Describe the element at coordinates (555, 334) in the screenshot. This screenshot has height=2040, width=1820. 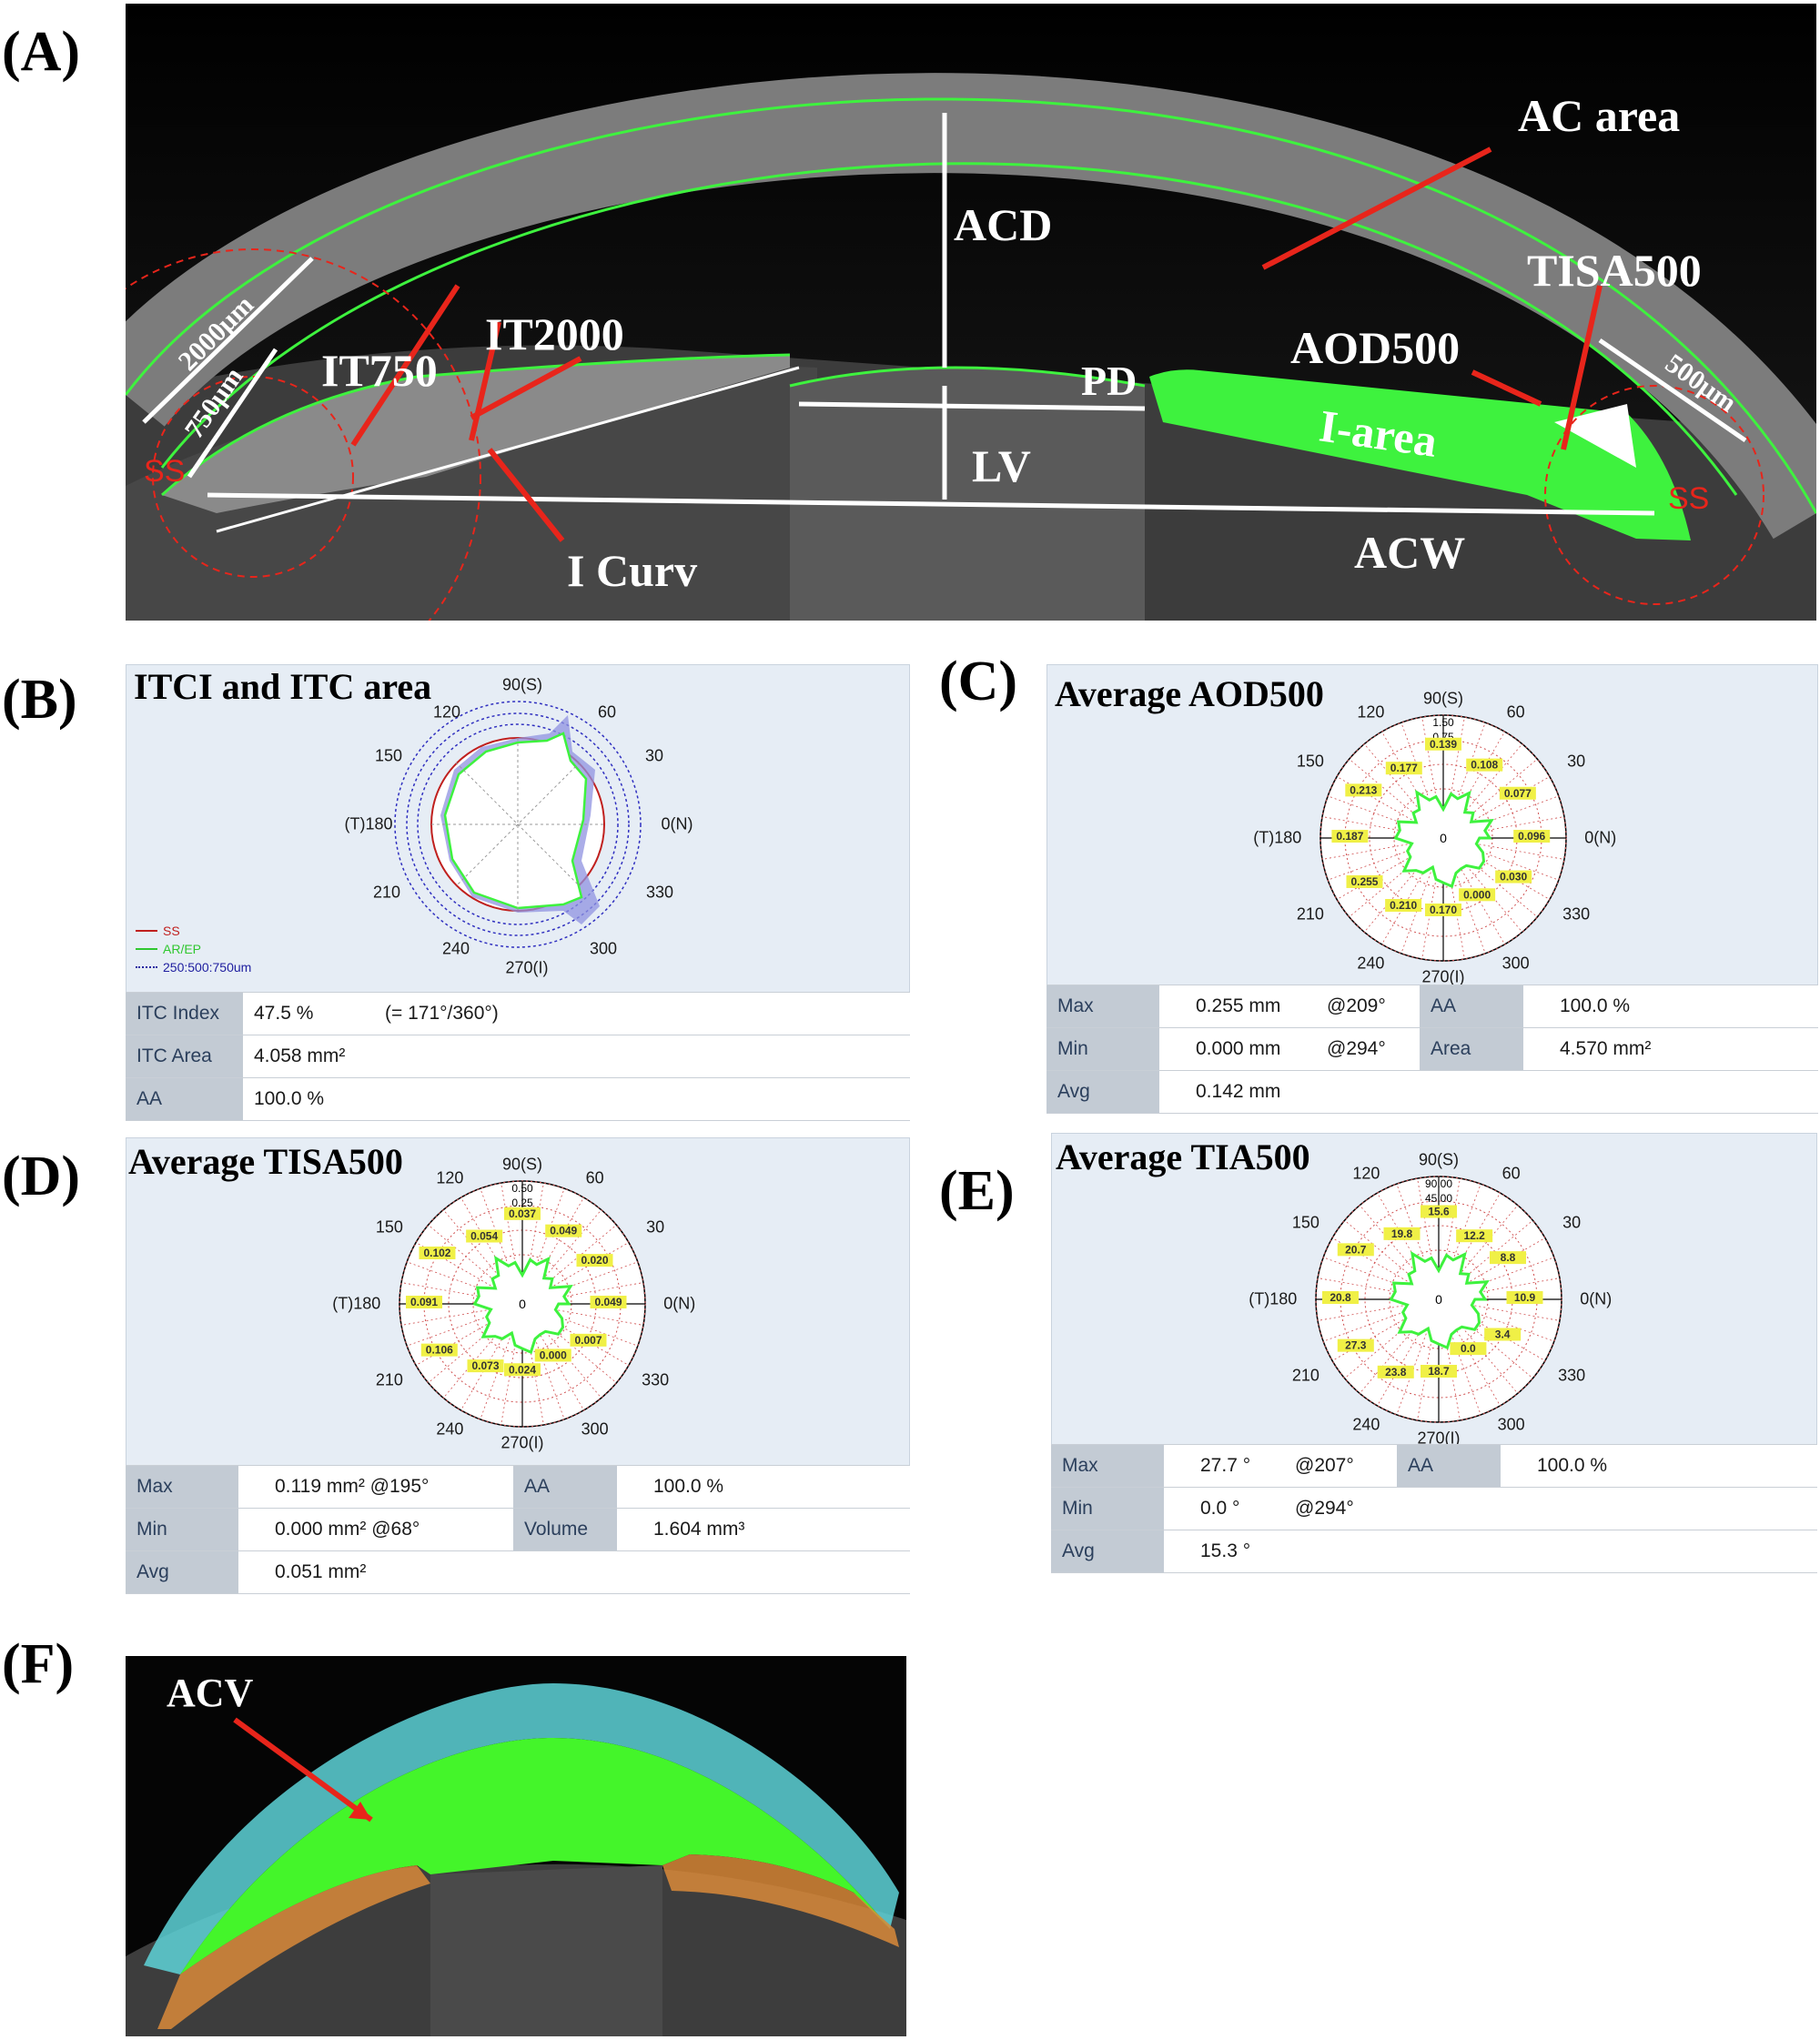
I see `label-it2000: IT2000` at that location.